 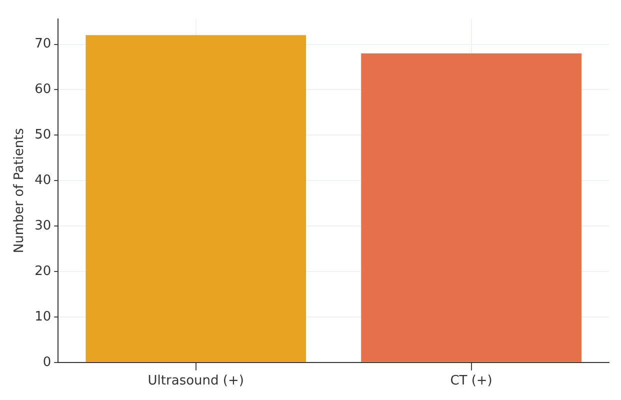 What do you see at coordinates (20, 191) in the screenshot?
I see `y-axis-title: Number of Patients` at bounding box center [20, 191].